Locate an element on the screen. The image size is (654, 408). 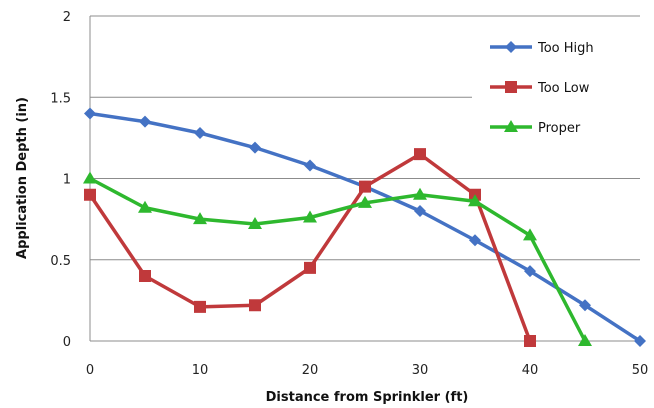
legend: Too High Too Low Proper is located at coordinates (557, 87).